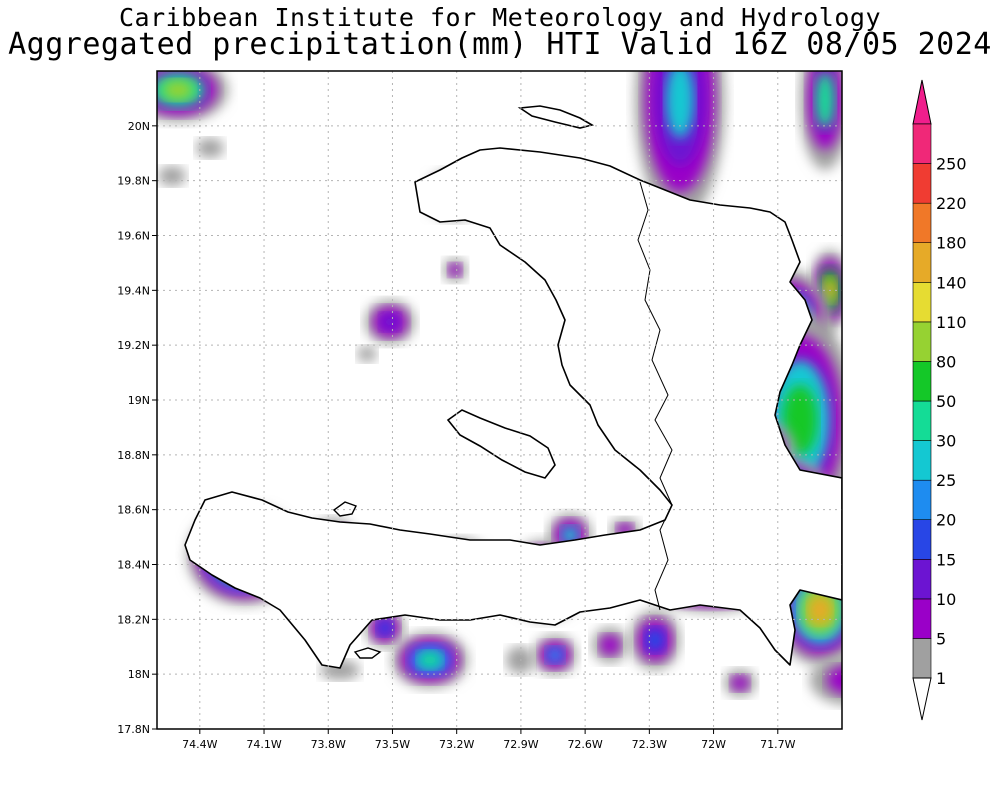 This screenshot has height=800, width=1000. Describe the element at coordinates (951, 322) in the screenshot. I see `colorbar-label: 110` at that location.